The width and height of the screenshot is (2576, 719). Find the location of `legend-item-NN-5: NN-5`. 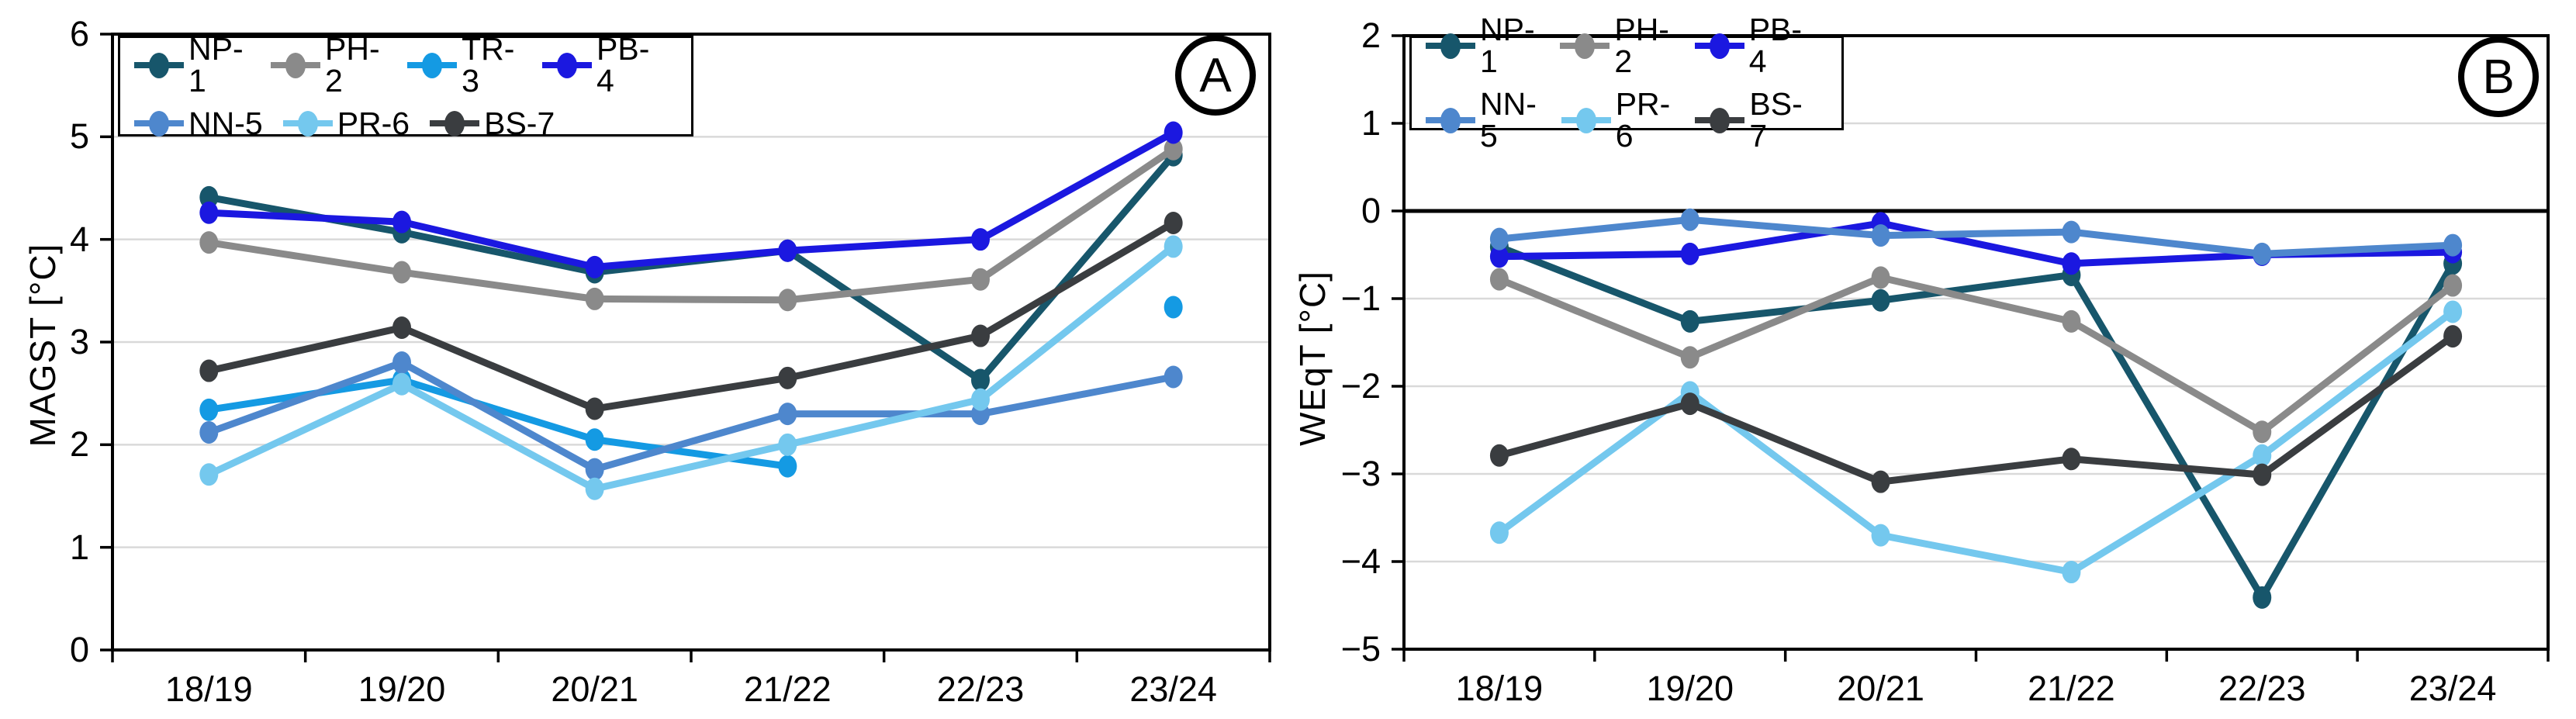

legend-item-NN-5: NN-5 is located at coordinates (198, 123).